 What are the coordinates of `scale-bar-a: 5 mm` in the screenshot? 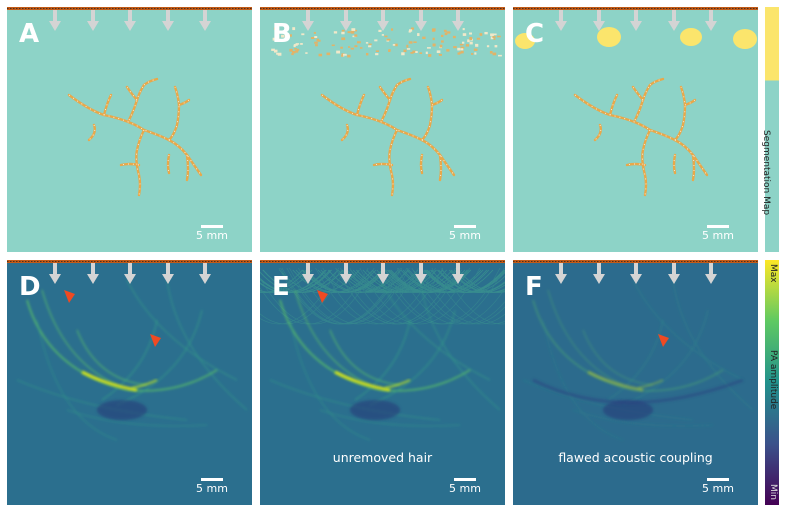 It's located at (212, 233).